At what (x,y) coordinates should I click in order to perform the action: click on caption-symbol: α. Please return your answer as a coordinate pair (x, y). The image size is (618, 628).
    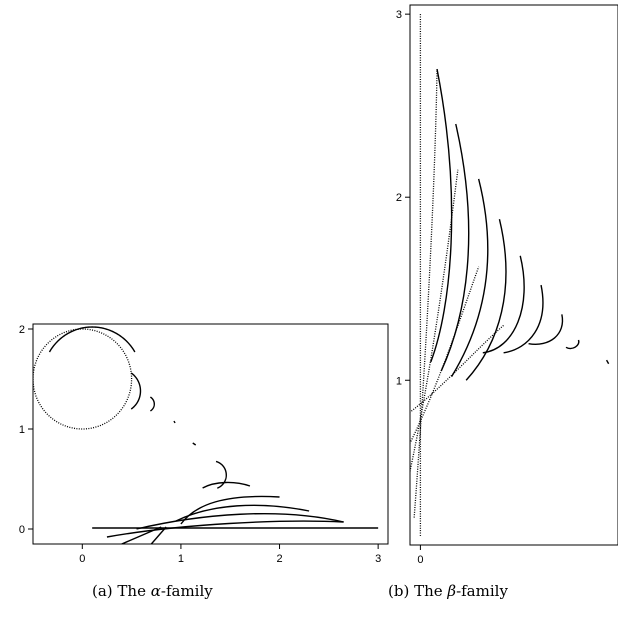
    Looking at the image, I should click on (155, 591).